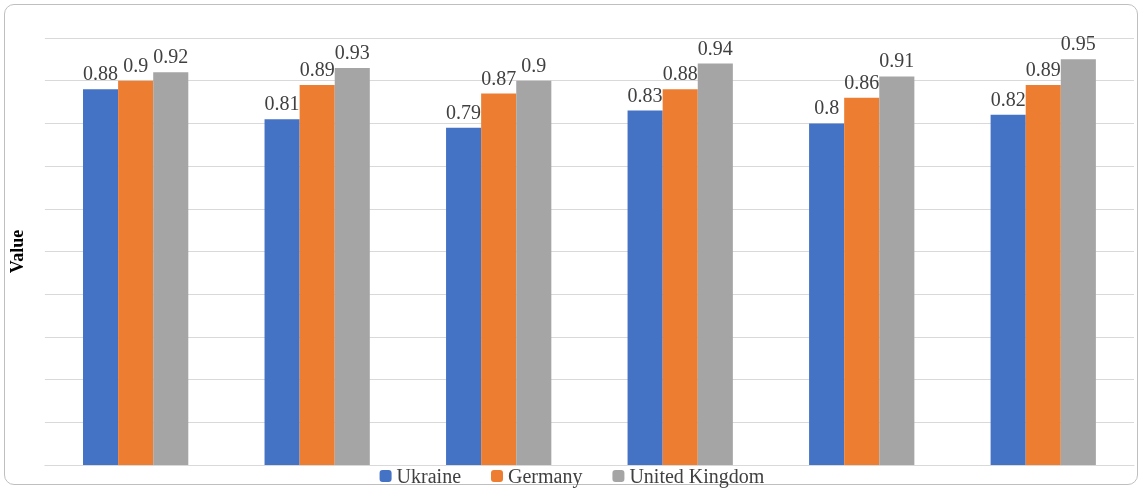  What do you see at coordinates (17, 251) in the screenshot?
I see `y-axis-title: Value` at bounding box center [17, 251].